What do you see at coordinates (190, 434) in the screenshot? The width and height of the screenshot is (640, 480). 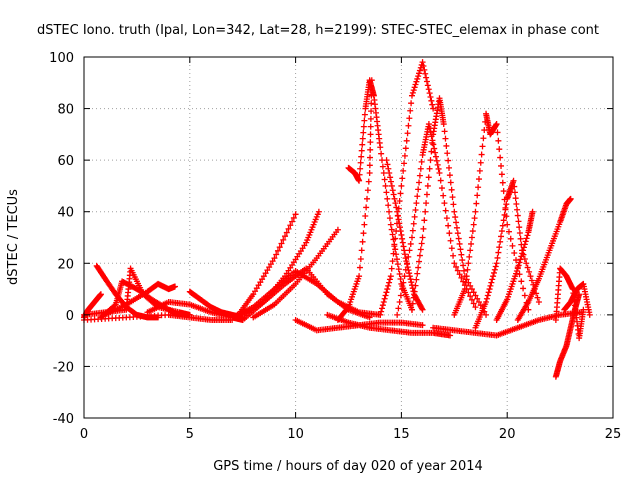 I see `x-tick-label: 5` at bounding box center [190, 434].